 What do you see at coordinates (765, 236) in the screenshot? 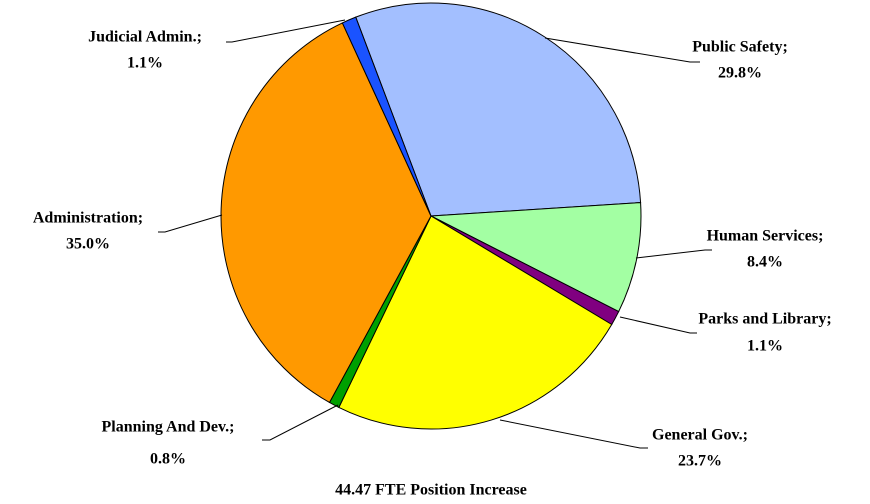
I see `slice-label: Human Services;` at bounding box center [765, 236].